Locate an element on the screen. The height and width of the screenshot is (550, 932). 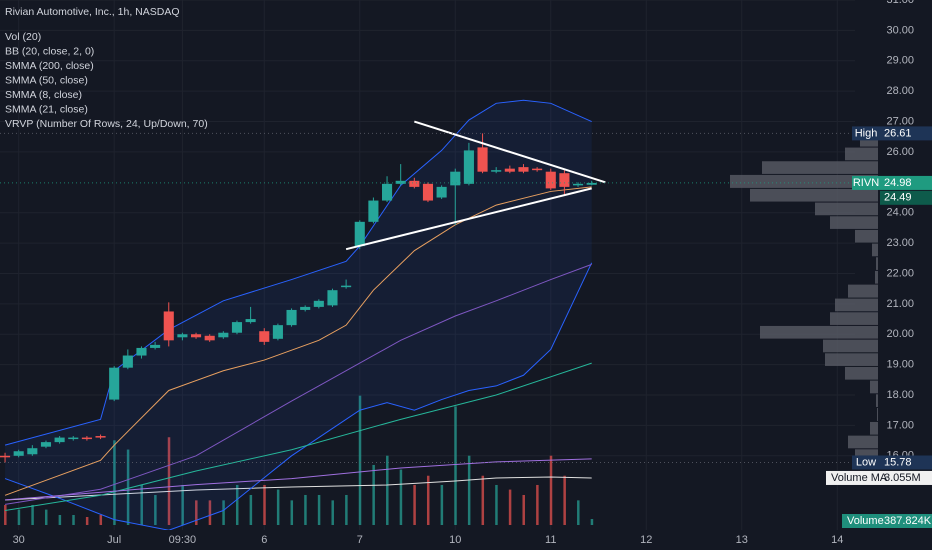
y-tick-label: 24.00 is located at coordinates (900, 213).